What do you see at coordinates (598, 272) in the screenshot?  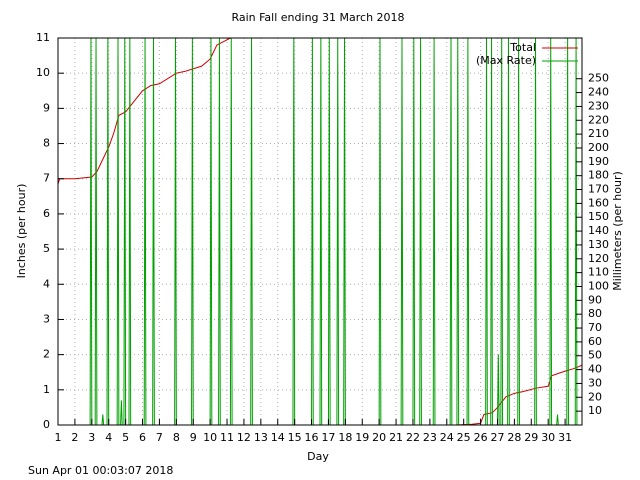 I see `y2-tick-label: 110` at bounding box center [598, 272].